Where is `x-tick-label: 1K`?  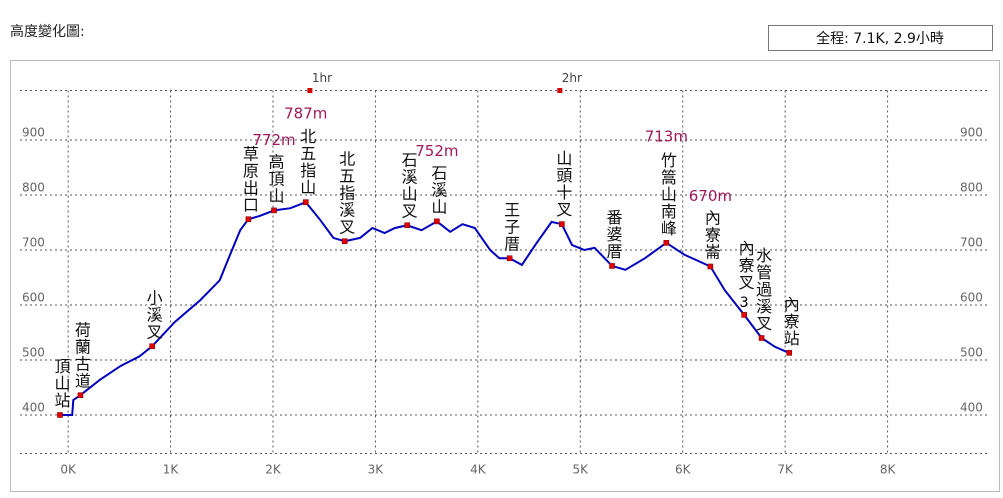 x-tick-label: 1K is located at coordinates (171, 470).